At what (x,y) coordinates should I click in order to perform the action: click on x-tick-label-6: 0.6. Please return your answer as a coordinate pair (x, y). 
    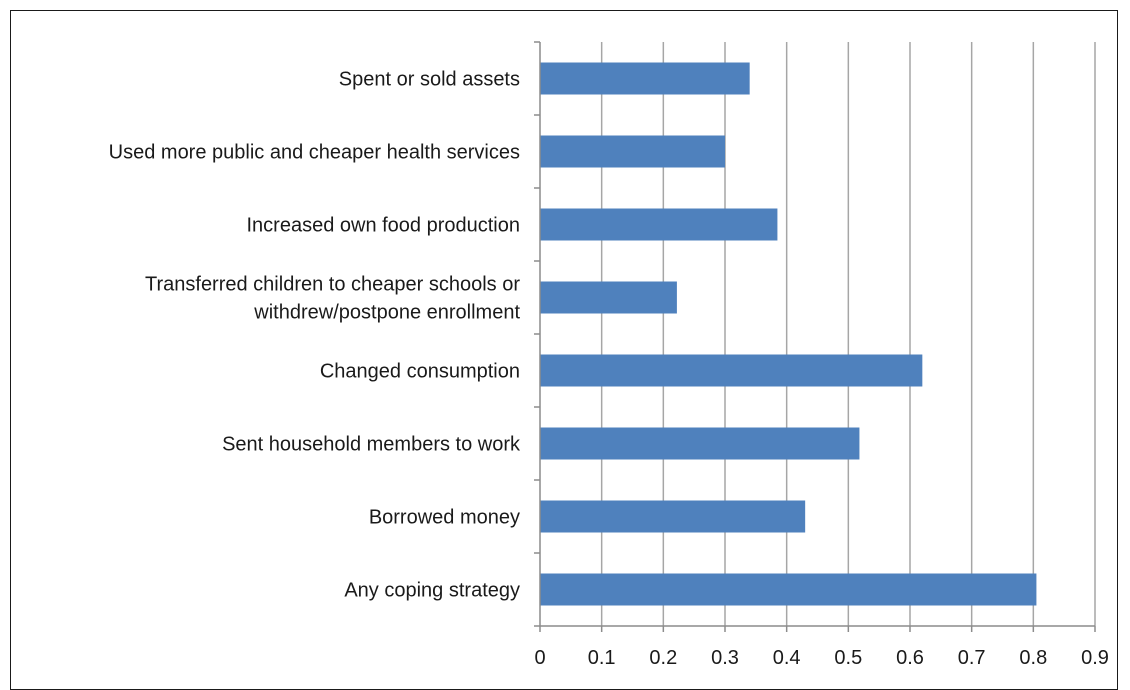
    Looking at the image, I should click on (910, 658).